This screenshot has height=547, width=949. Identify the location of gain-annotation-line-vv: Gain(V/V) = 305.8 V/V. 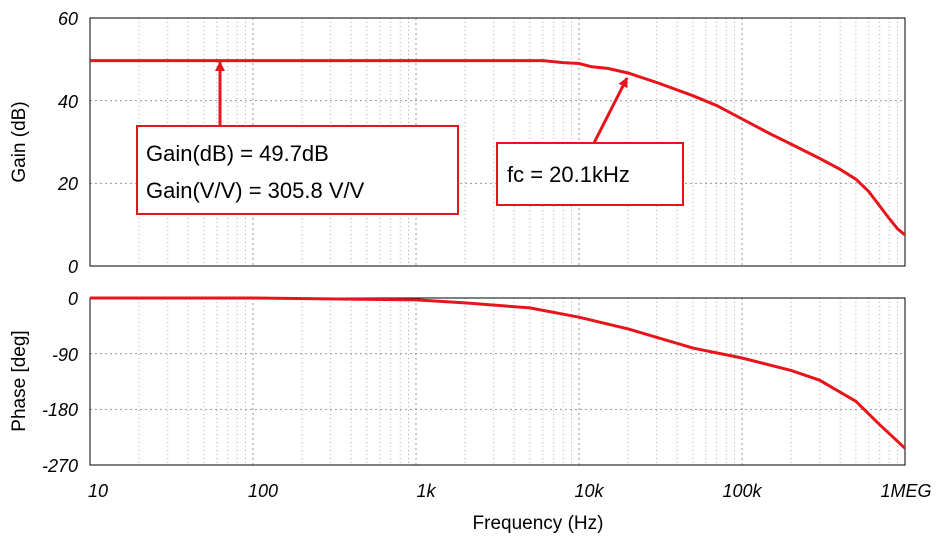
(255, 190).